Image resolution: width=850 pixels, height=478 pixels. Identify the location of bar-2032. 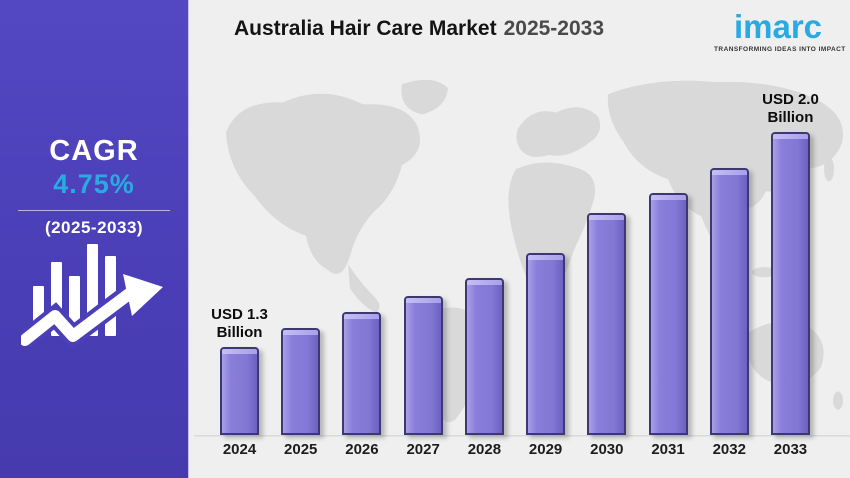
(729, 301).